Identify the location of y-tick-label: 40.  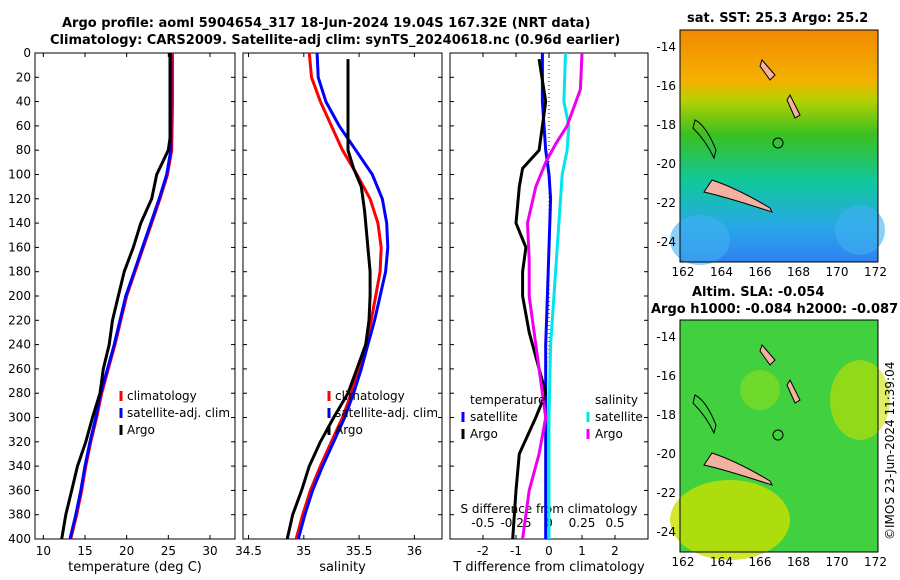
(23, 102).